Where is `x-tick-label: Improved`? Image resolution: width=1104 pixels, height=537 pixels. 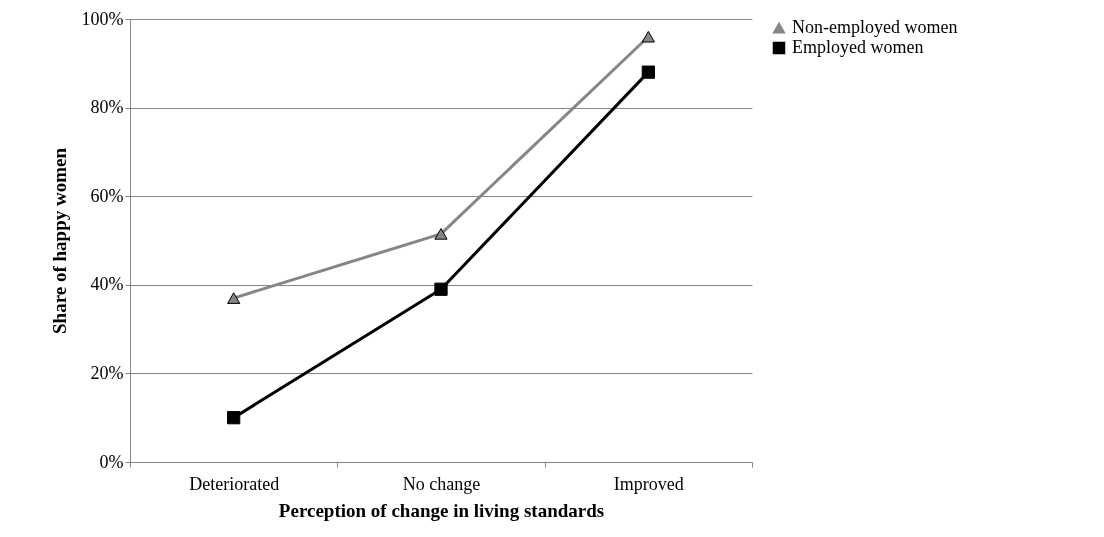 x-tick-label: Improved is located at coordinates (648, 483).